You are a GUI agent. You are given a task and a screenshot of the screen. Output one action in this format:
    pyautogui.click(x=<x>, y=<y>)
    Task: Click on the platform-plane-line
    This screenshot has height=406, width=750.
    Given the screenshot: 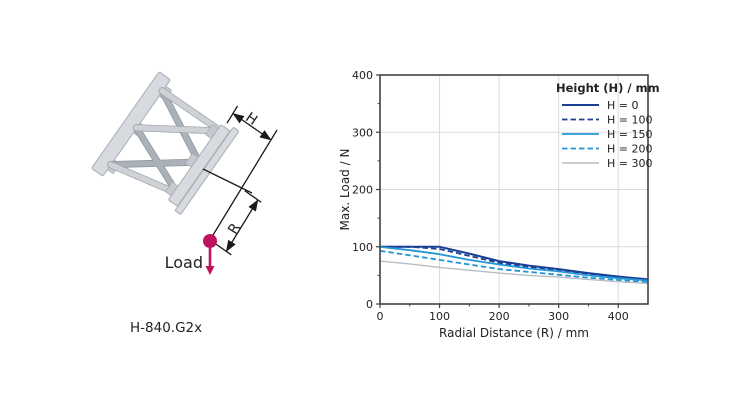 What is the action you would take?
    pyautogui.click(x=227, y=181)
    